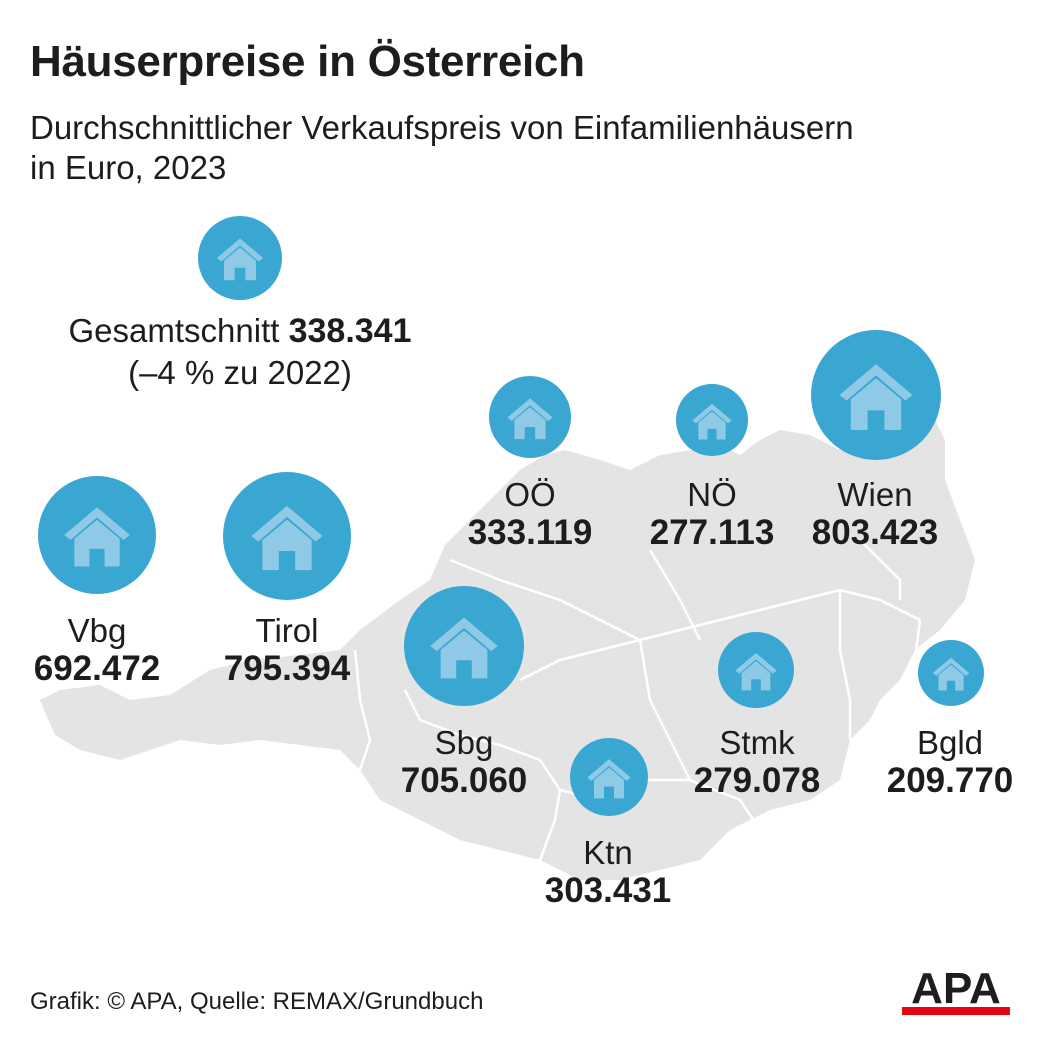 This screenshot has height=1040, width=1041. What do you see at coordinates (712, 494) in the screenshot?
I see `region-name-noe: NÖ` at bounding box center [712, 494].